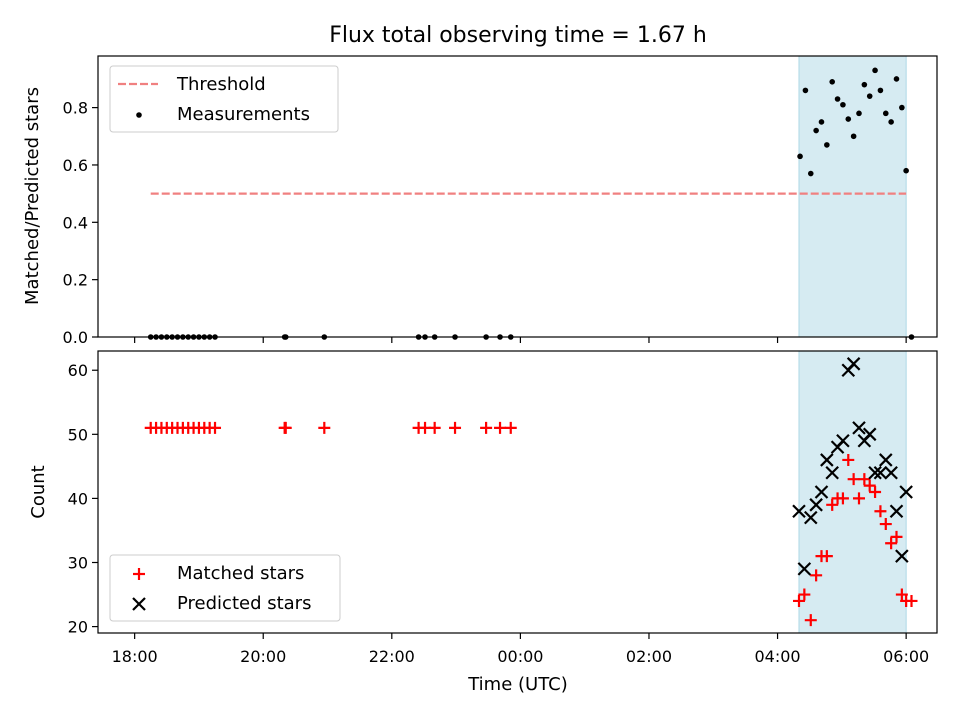 The width and height of the screenshot is (960, 720). What do you see at coordinates (263, 656) in the screenshot?
I see `x-tick-label: 20:00` at bounding box center [263, 656].